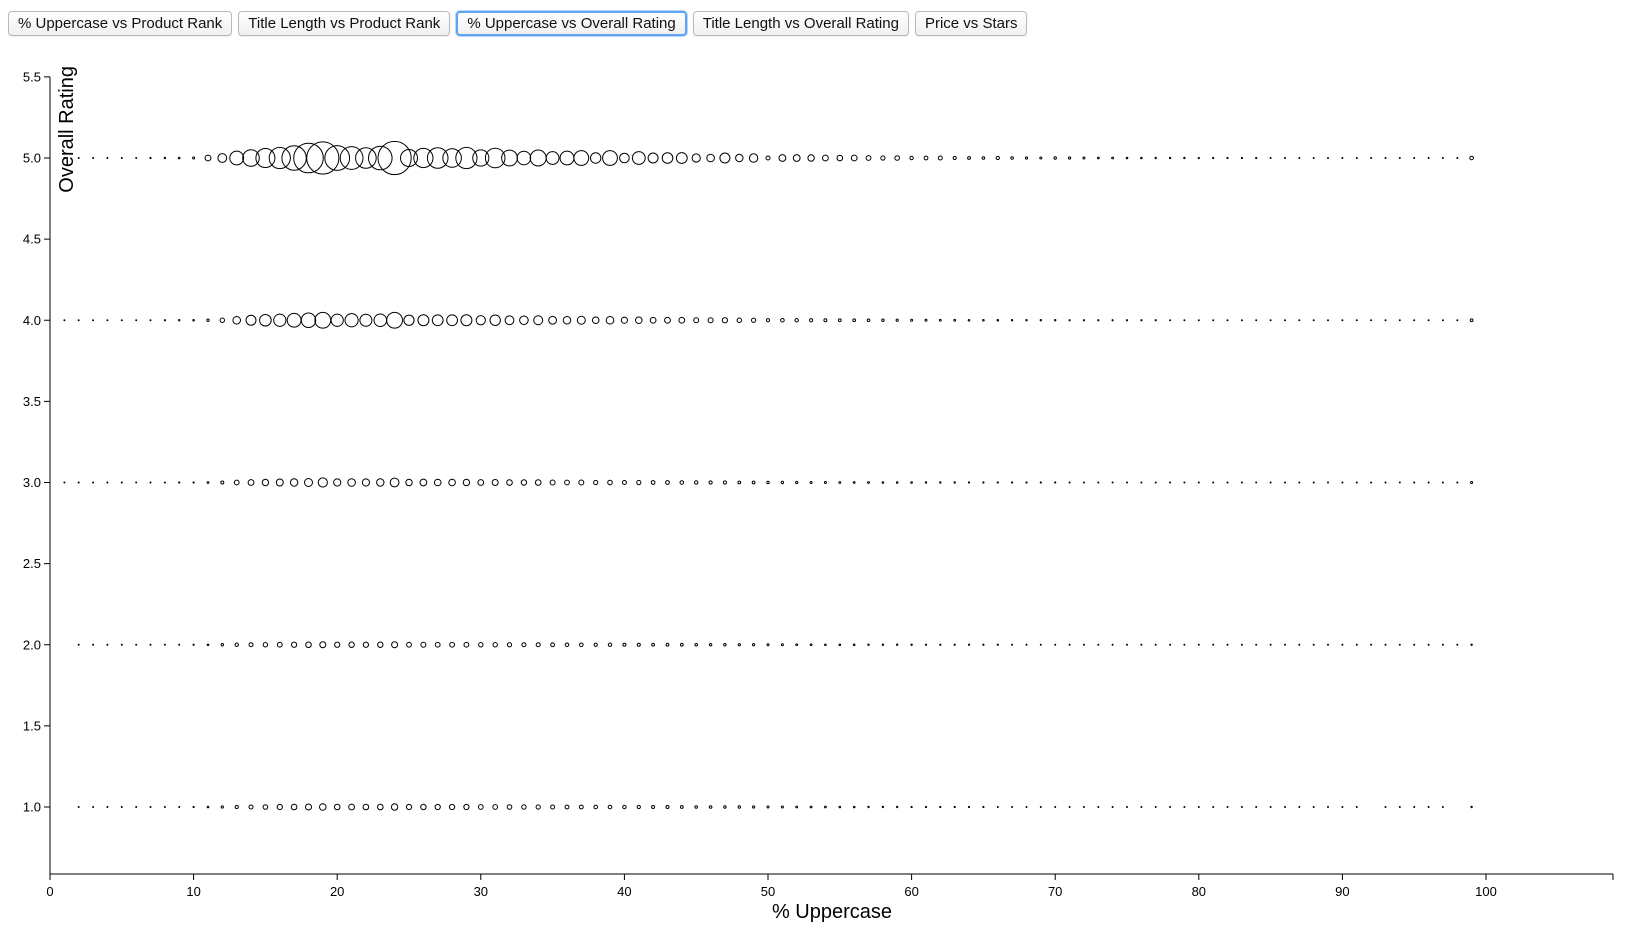  What do you see at coordinates (832, 912) in the screenshot?
I see `x-axis-title: % Uppercase` at bounding box center [832, 912].